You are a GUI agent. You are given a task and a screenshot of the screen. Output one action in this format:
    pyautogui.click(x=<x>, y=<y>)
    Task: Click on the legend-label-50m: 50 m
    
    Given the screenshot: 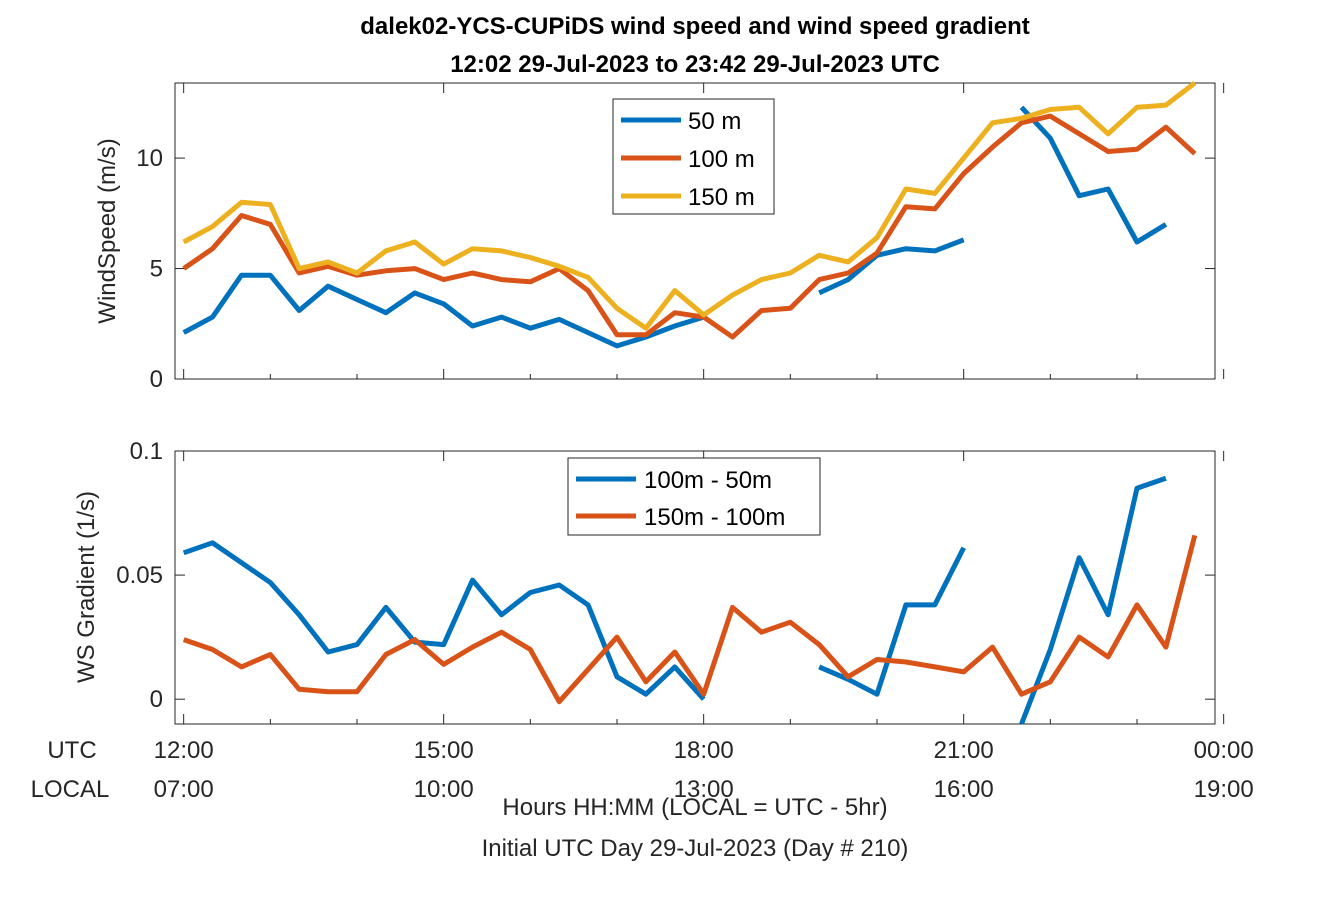 What is the action you would take?
    pyautogui.click(x=714, y=121)
    